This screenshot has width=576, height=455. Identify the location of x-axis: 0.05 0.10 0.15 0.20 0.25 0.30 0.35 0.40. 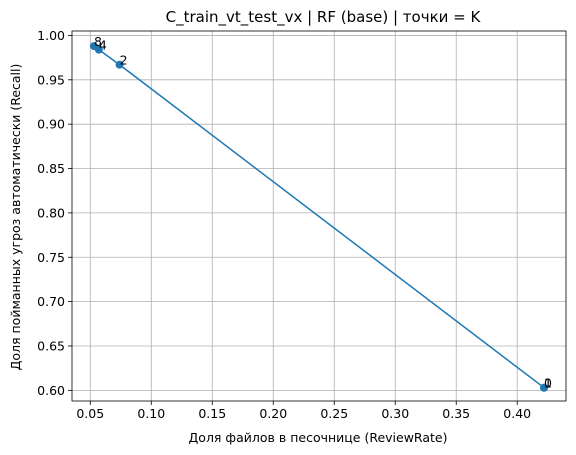
(303, 411).